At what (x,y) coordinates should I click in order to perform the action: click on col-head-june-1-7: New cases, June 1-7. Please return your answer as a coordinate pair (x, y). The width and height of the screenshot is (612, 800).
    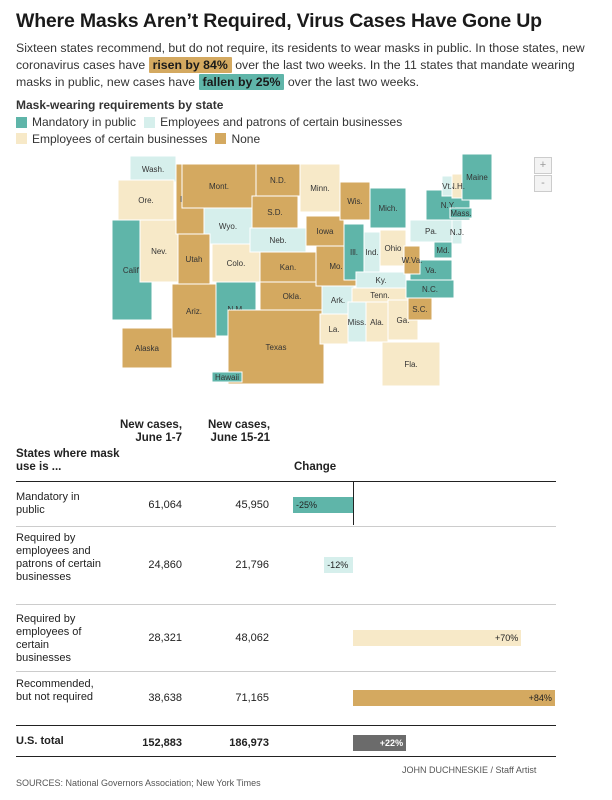
    Looking at the image, I should click on (151, 431).